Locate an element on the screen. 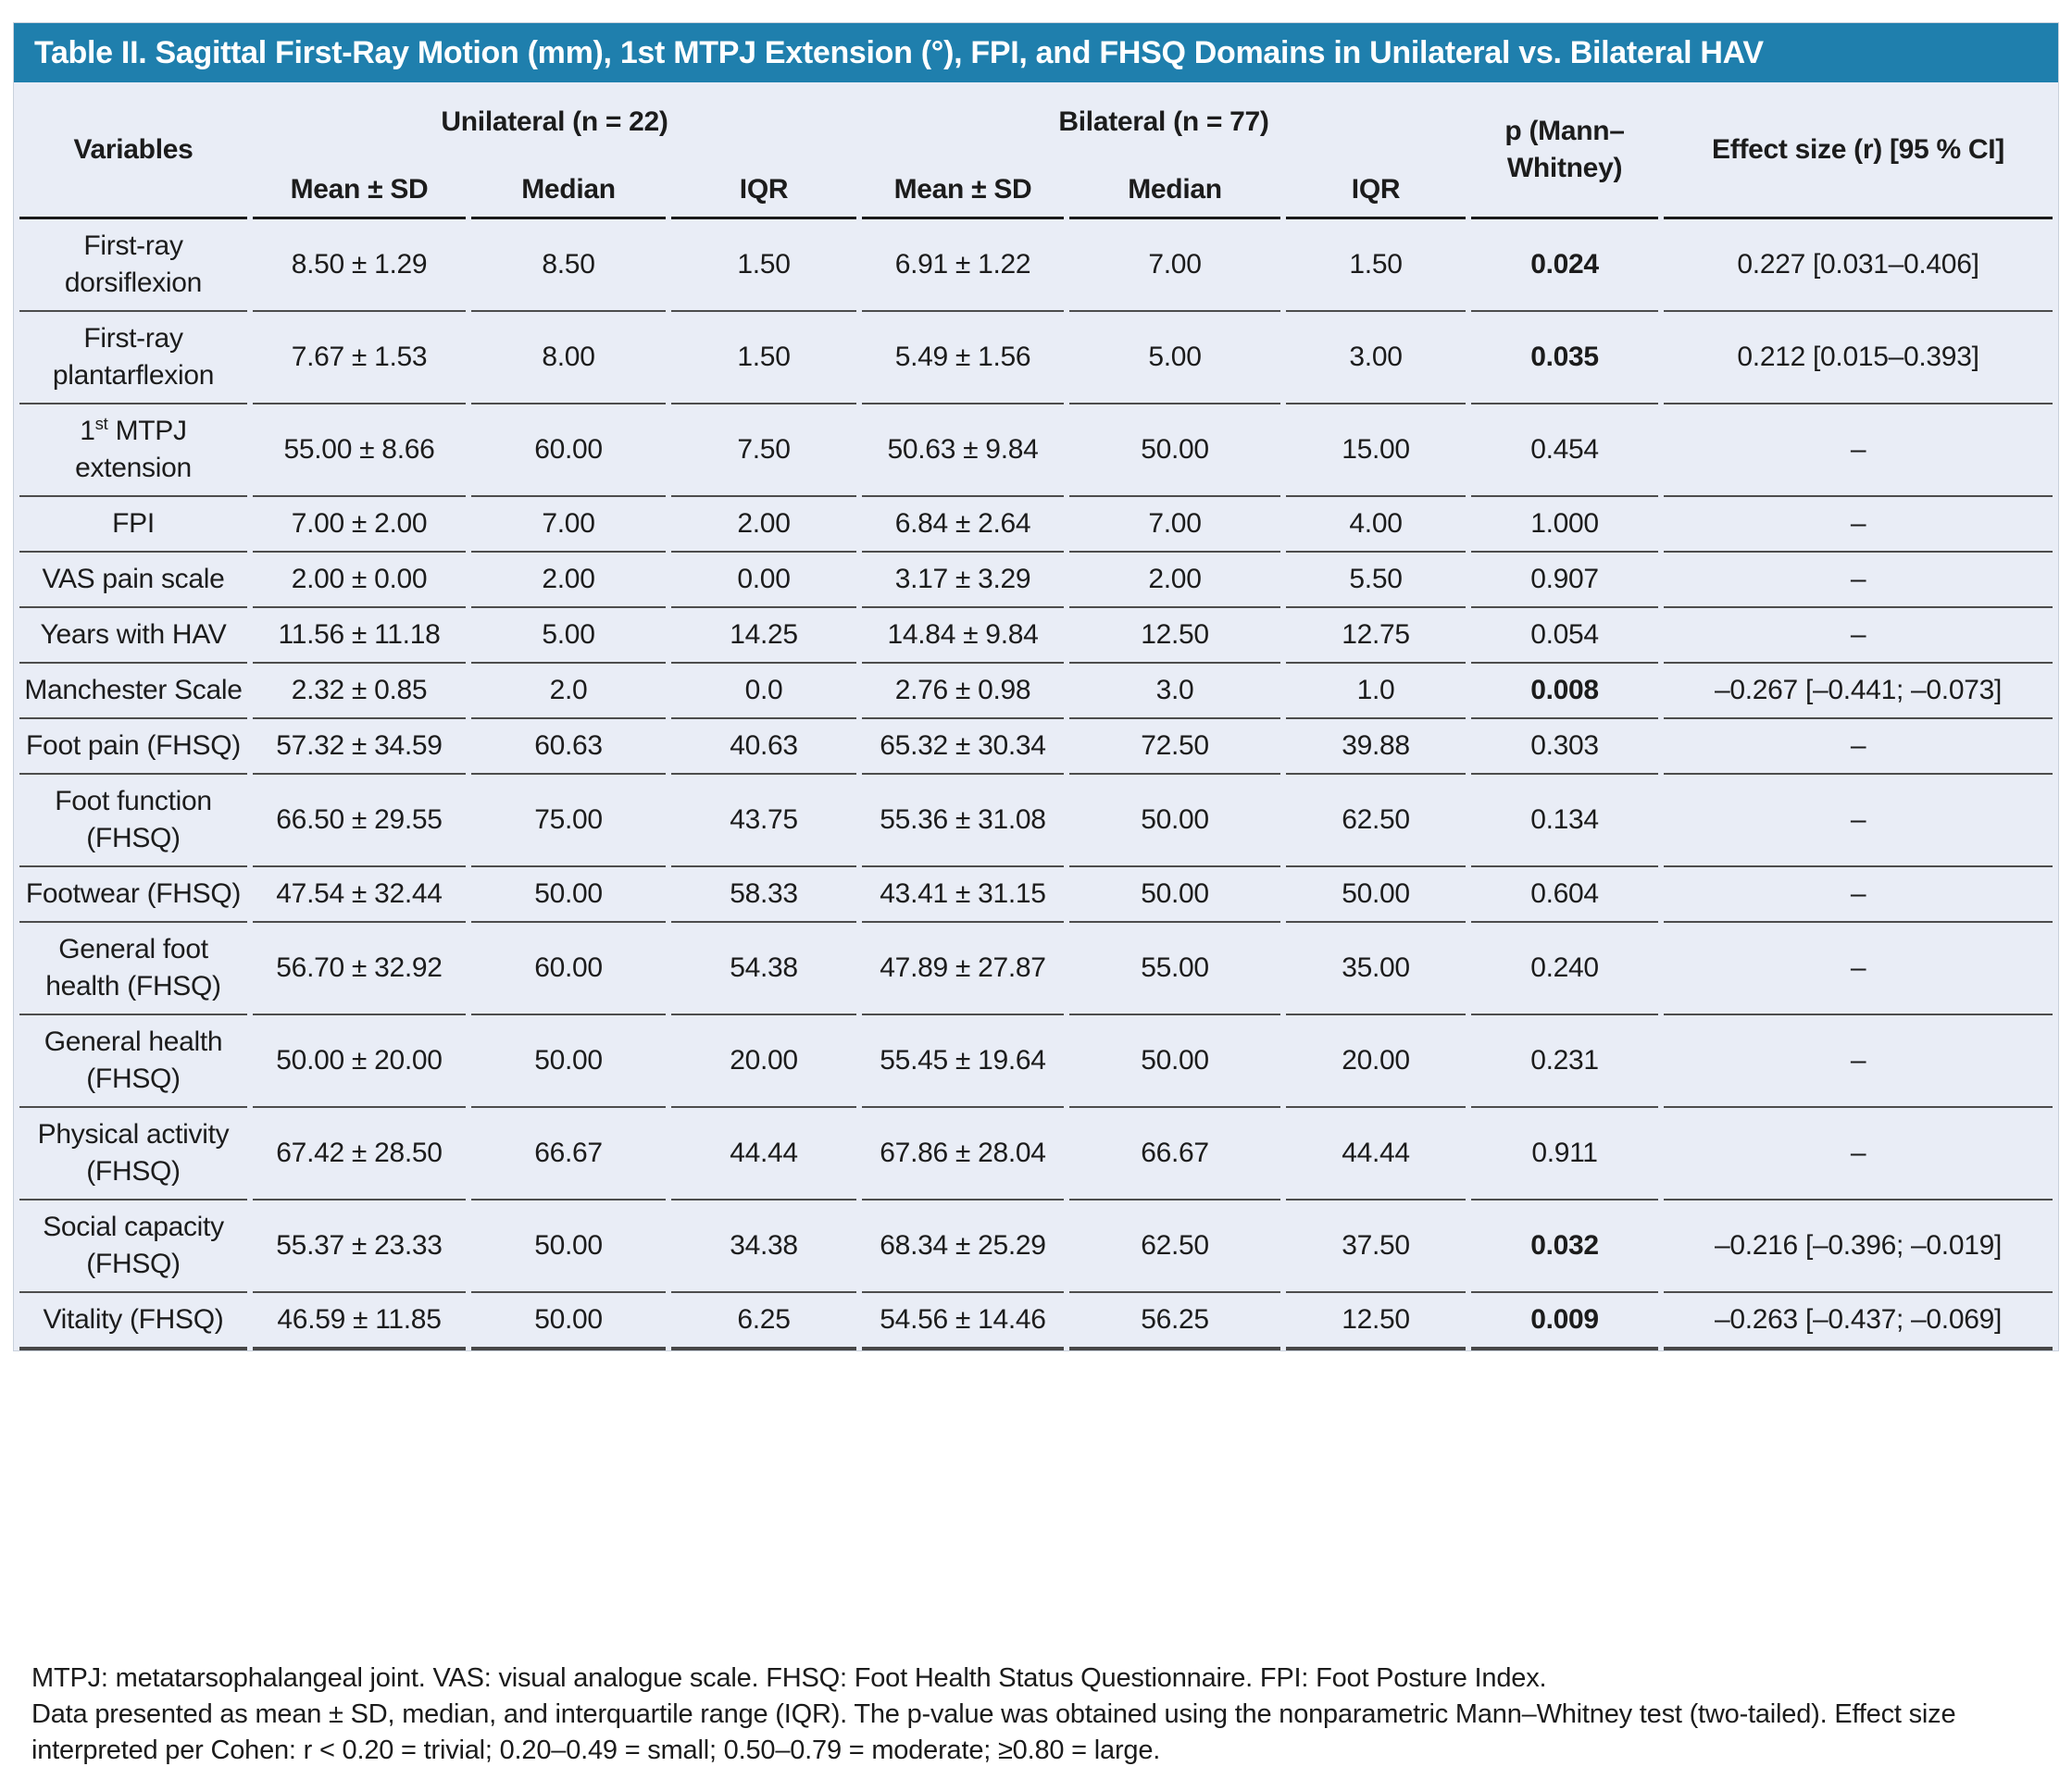 The height and width of the screenshot is (1779, 2072). header-bil-mean-sd: Mean ± SD is located at coordinates (963, 190).